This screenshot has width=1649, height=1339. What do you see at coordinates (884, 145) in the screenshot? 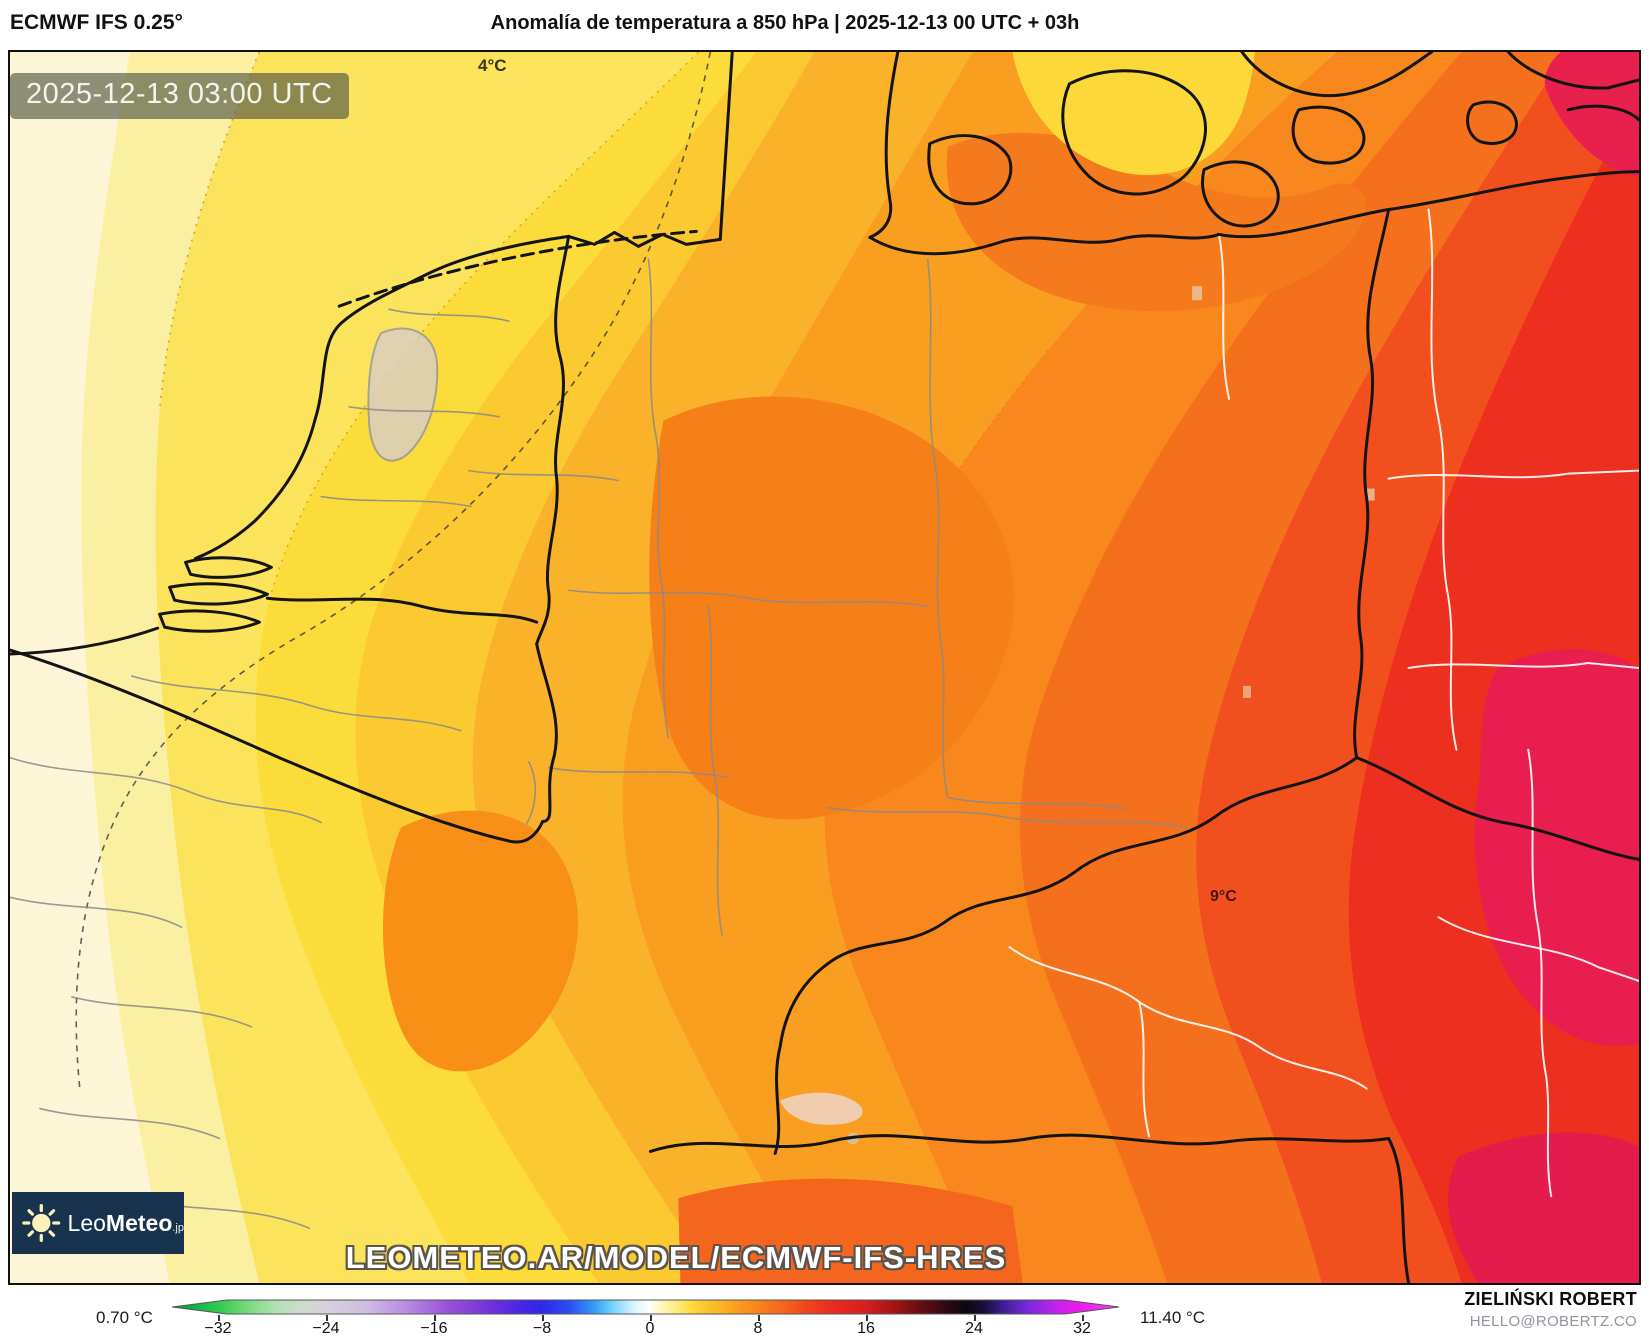
I see `jutland-east` at bounding box center [884, 145].